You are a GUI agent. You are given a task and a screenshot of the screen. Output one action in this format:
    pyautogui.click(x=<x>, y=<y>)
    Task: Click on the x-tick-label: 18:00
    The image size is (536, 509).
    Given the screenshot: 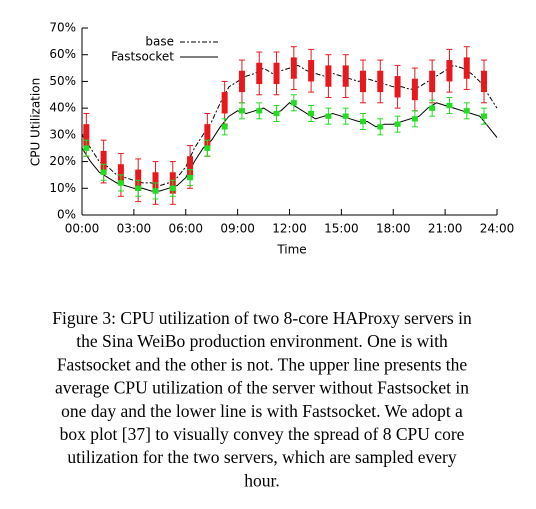 What is the action you would take?
    pyautogui.click(x=393, y=229)
    